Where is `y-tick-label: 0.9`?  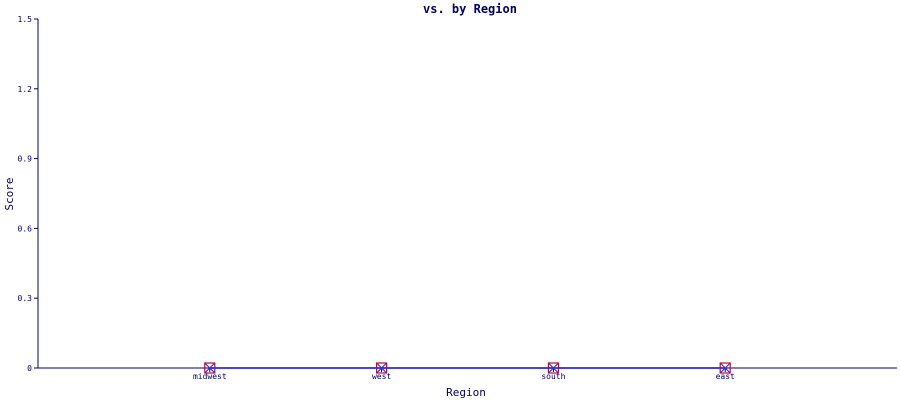
y-tick-label: 0.9 is located at coordinates (25, 159).